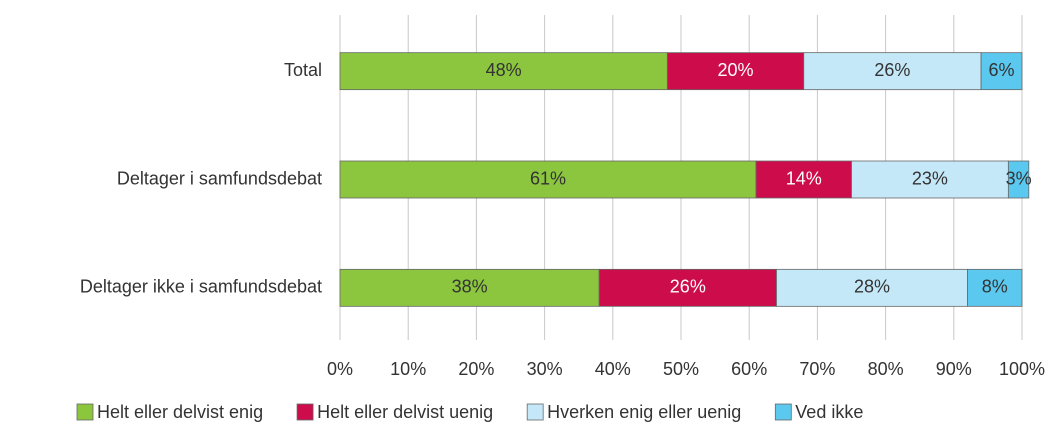 This screenshot has height=430, width=1059. What do you see at coordinates (408, 369) in the screenshot?
I see `x-tick-label: 10%` at bounding box center [408, 369].